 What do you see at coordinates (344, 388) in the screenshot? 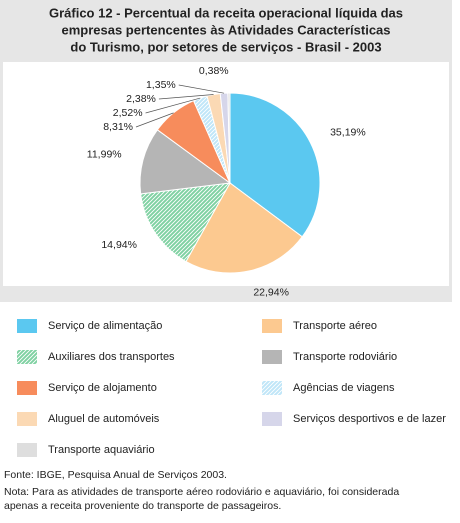
I see `legend-label: Agências de viagens` at bounding box center [344, 388].